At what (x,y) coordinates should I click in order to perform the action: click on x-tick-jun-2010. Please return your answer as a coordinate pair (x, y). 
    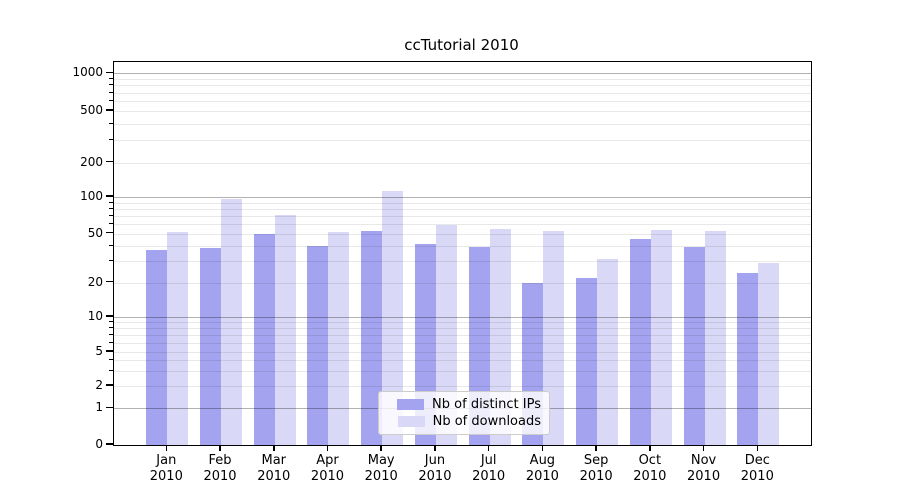
    Looking at the image, I should click on (435, 448).